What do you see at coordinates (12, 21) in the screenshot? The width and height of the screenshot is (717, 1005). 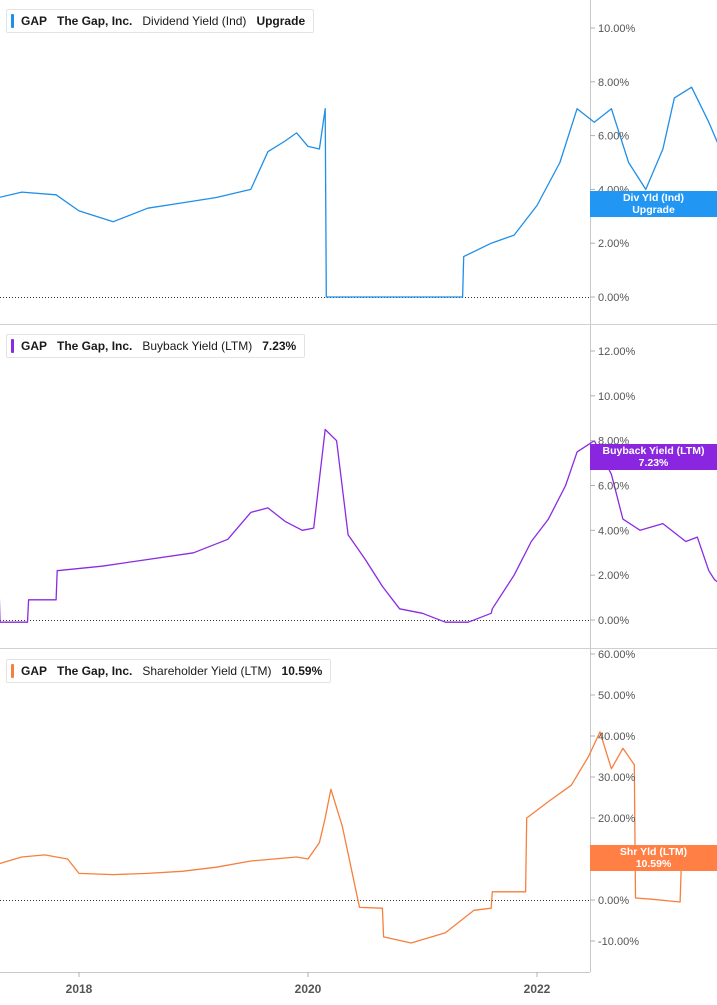 I see `dividend-color-swatch` at bounding box center [12, 21].